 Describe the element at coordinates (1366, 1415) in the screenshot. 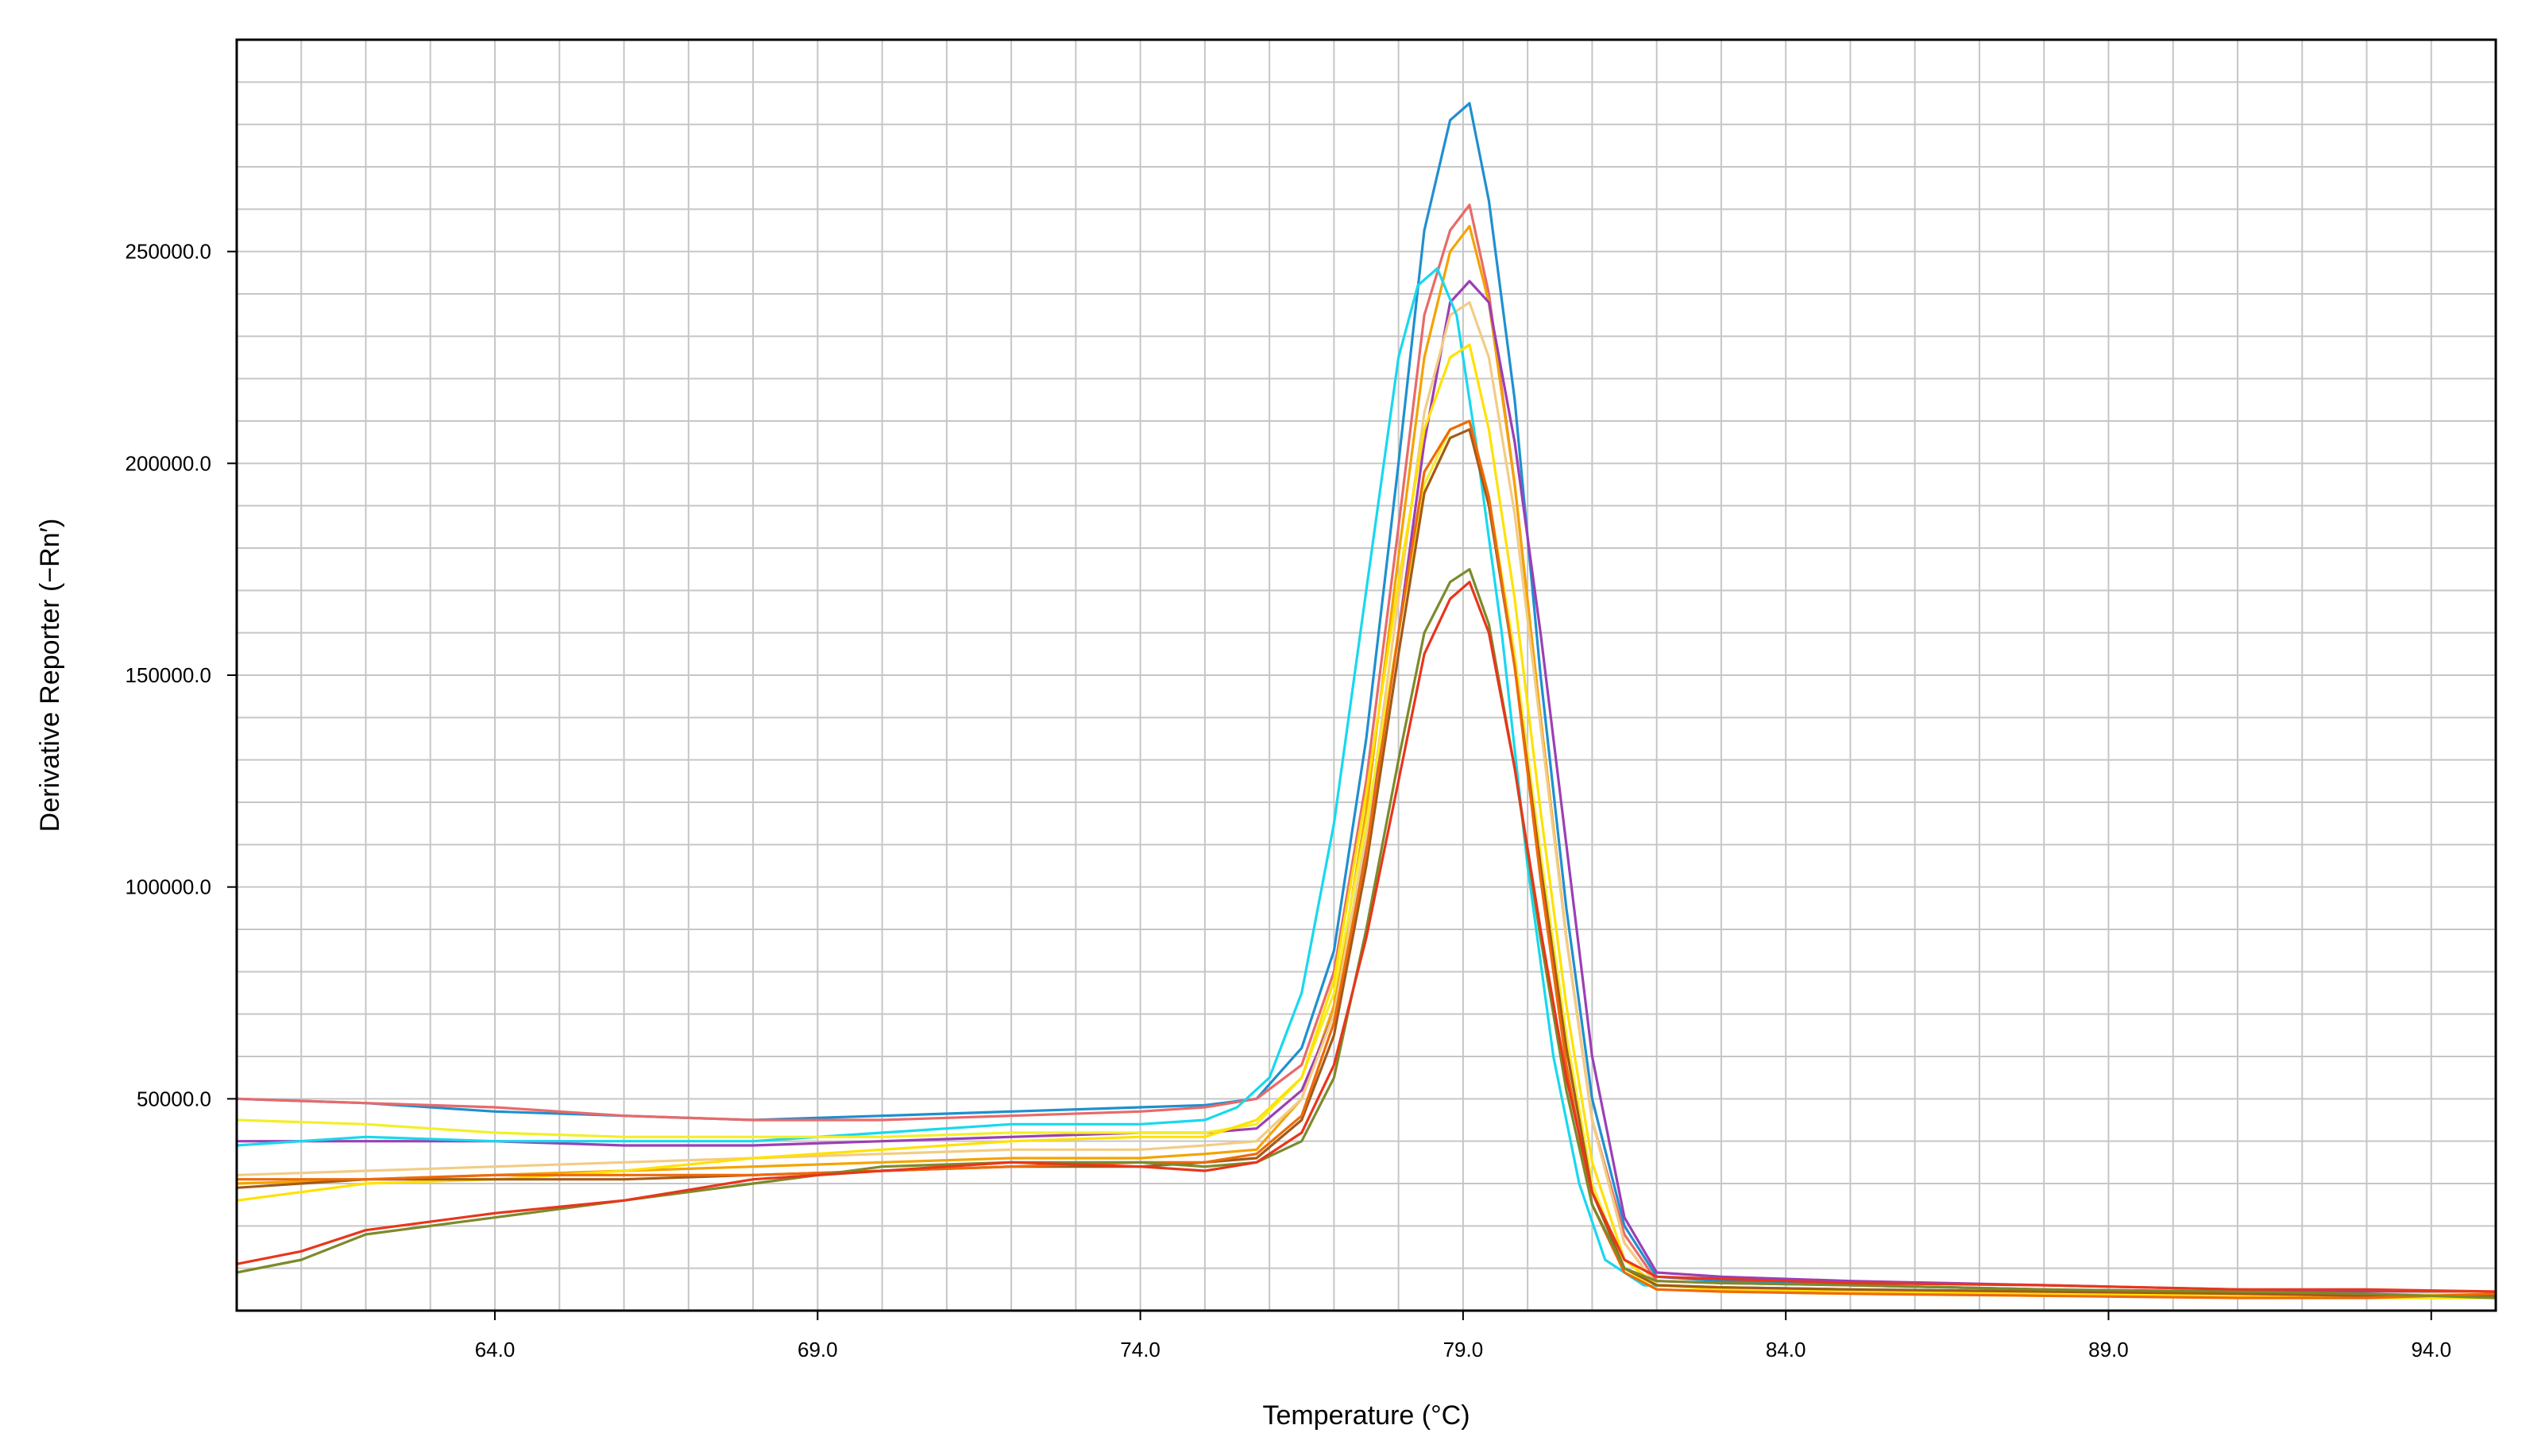

I see `x-axis-title: Temperature (°C)` at that location.